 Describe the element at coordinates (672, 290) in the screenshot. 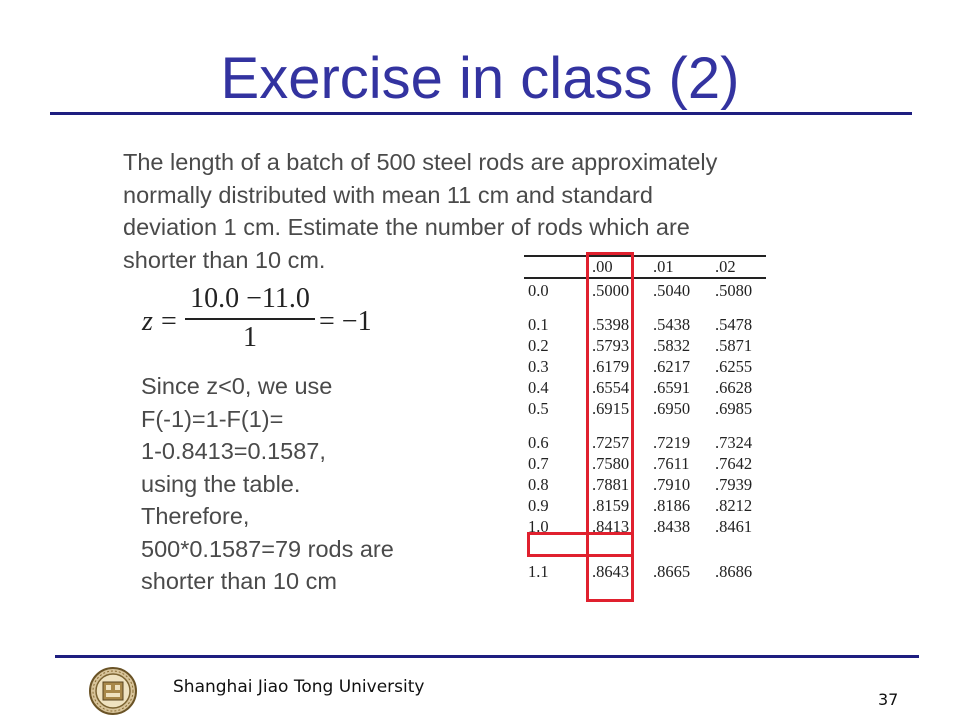

I see `table-cell: .5040` at that location.